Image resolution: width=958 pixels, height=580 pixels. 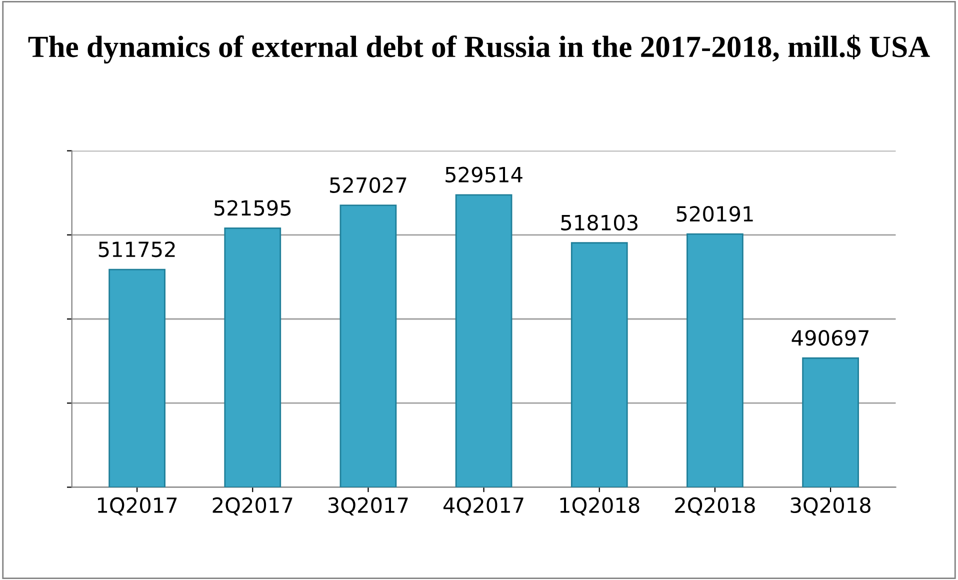 I want to click on data-label: 518103, so click(x=599, y=222).